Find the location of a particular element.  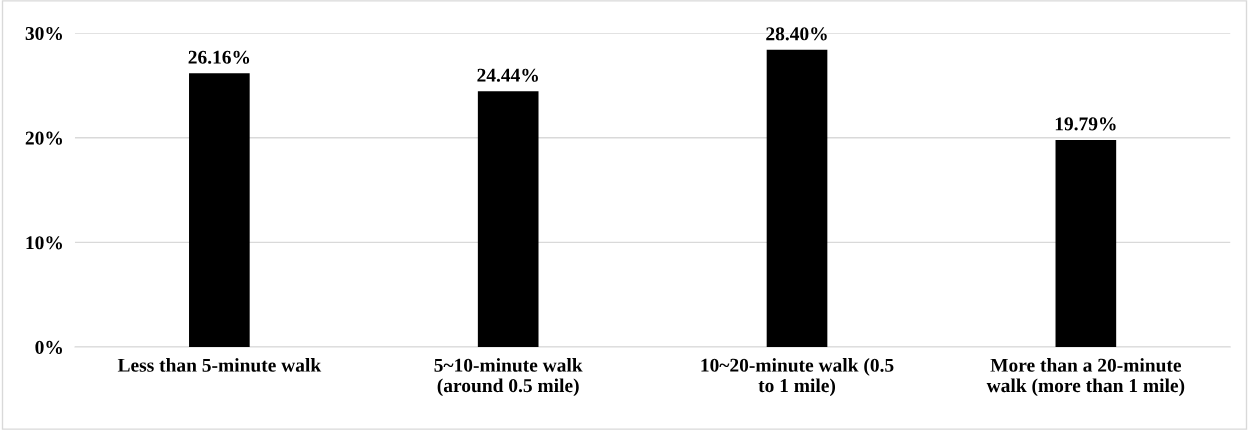

data-label: 26.16% is located at coordinates (219, 57).